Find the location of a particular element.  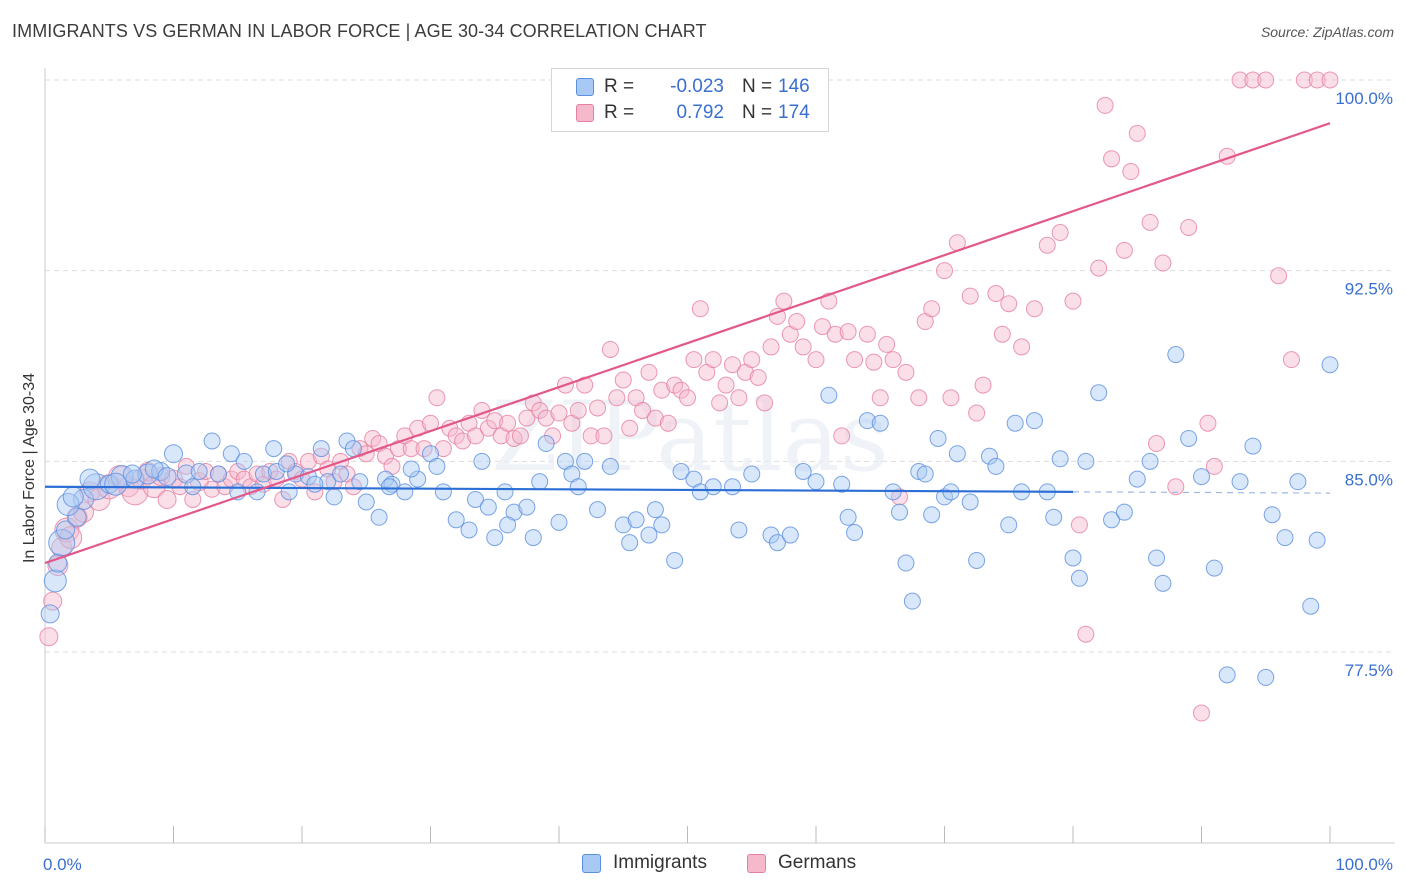

correlation-legend: R = -0.023 N = 146 R = 0.792 N = 174 is located at coordinates (690, 100).